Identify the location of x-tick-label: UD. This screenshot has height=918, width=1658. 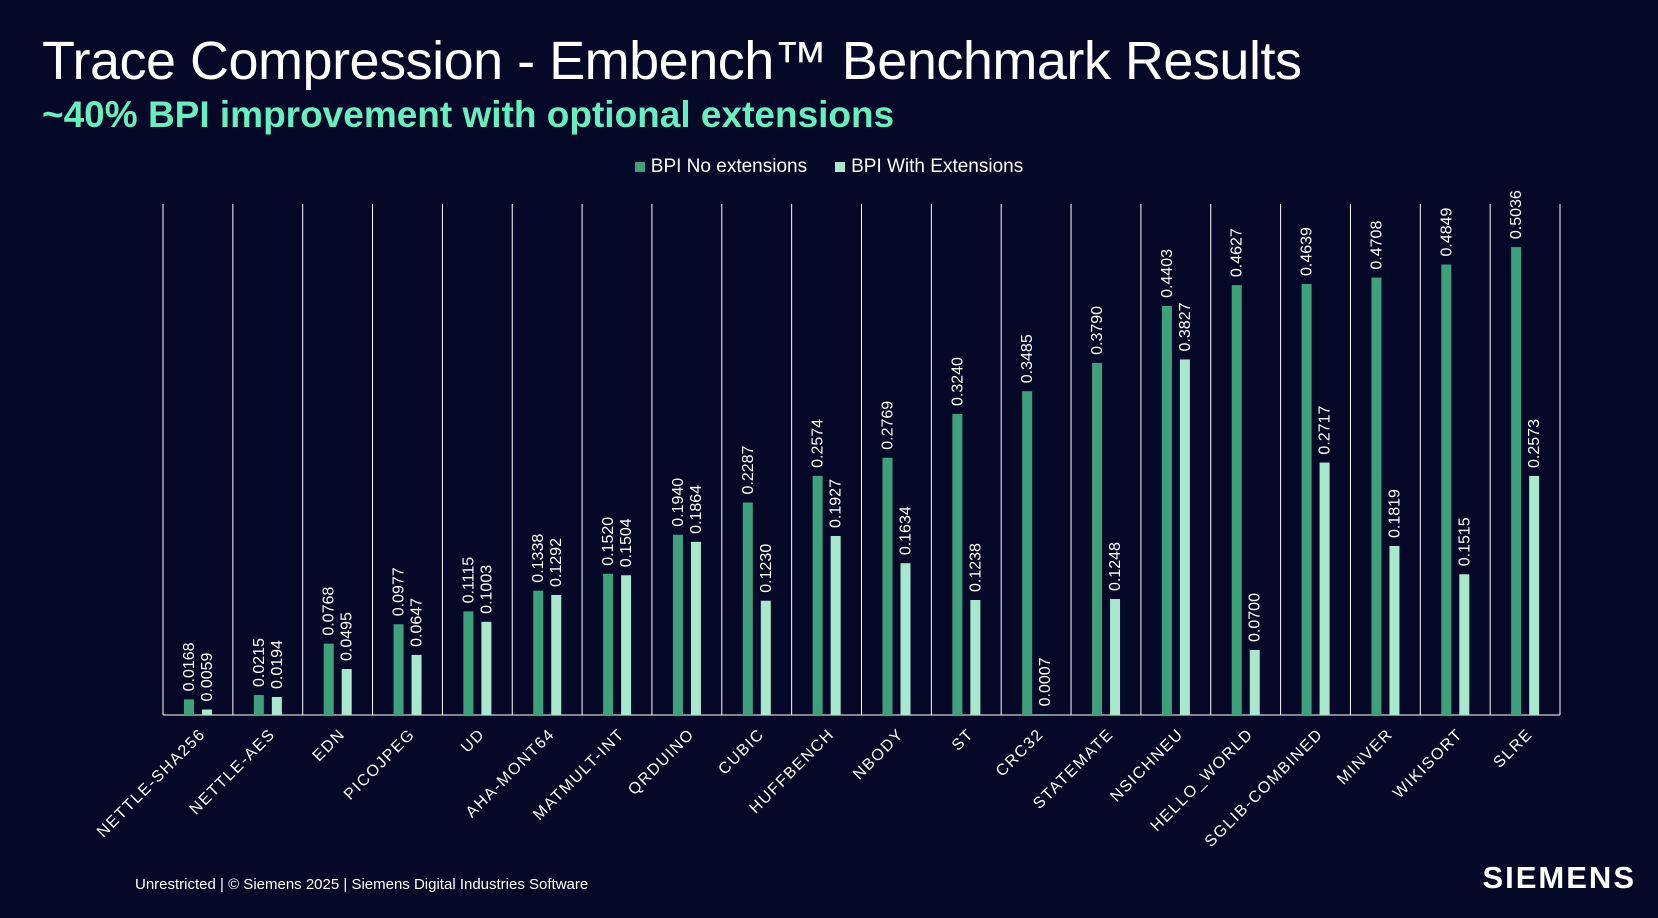
(473, 741).